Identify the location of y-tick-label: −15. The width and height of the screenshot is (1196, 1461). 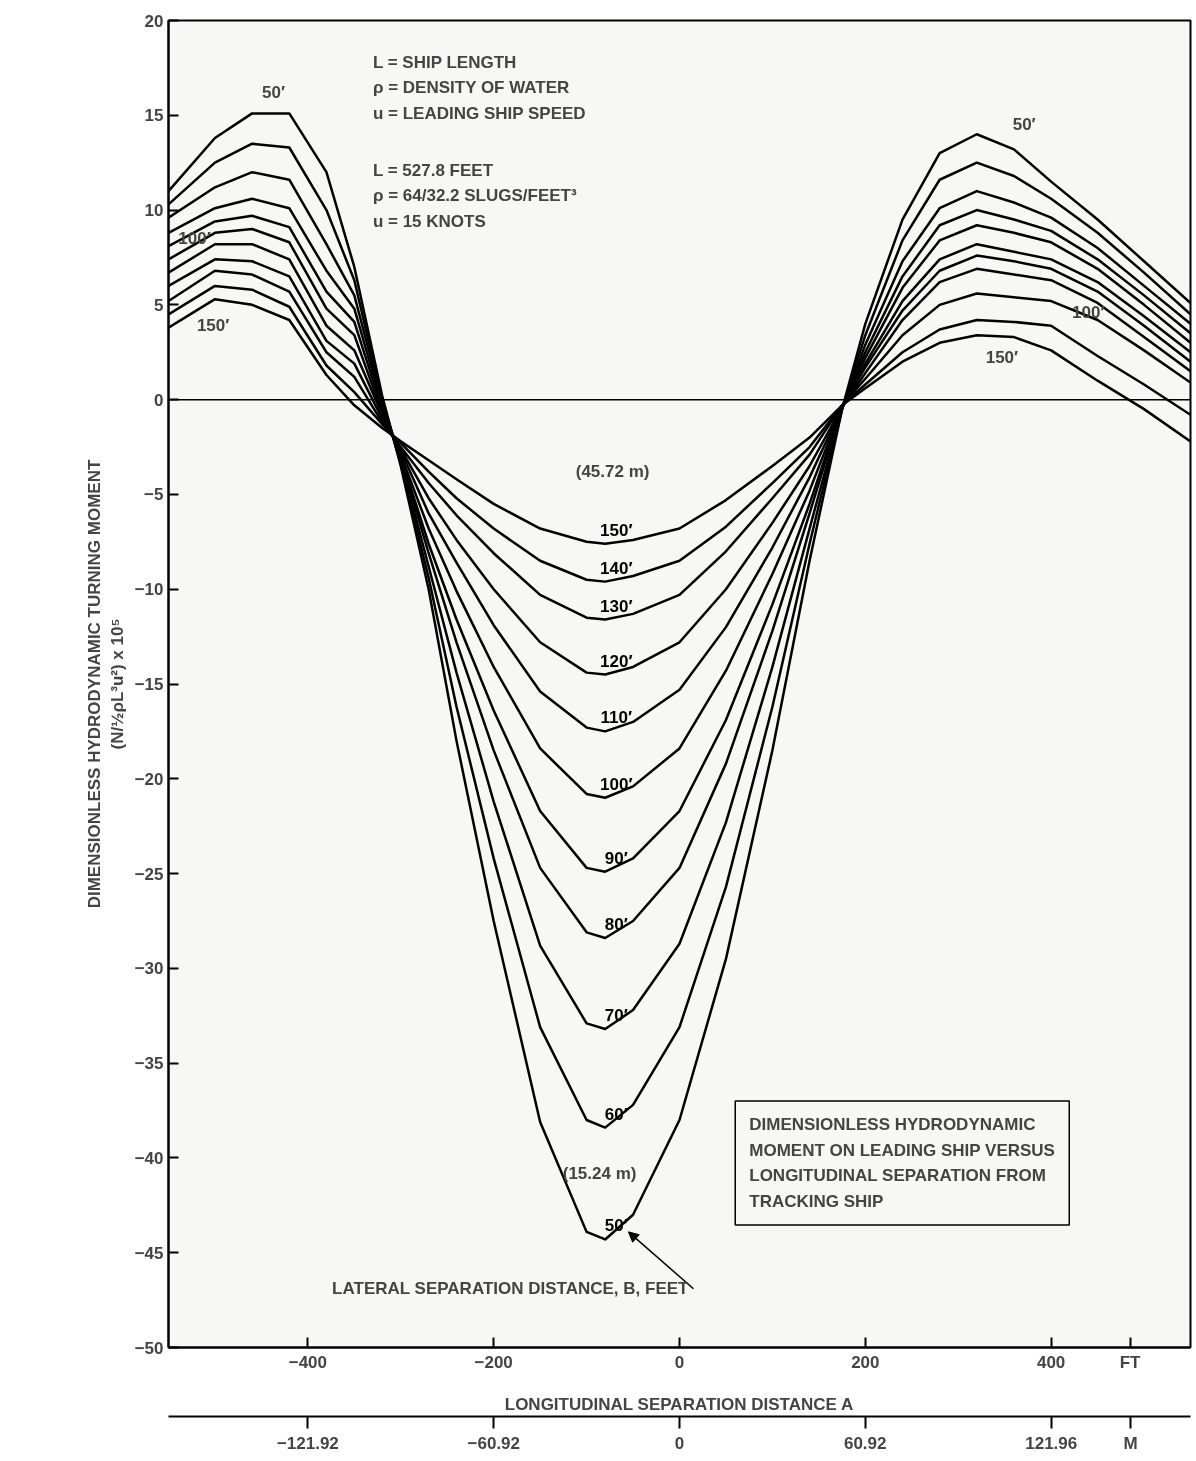
(149, 684).